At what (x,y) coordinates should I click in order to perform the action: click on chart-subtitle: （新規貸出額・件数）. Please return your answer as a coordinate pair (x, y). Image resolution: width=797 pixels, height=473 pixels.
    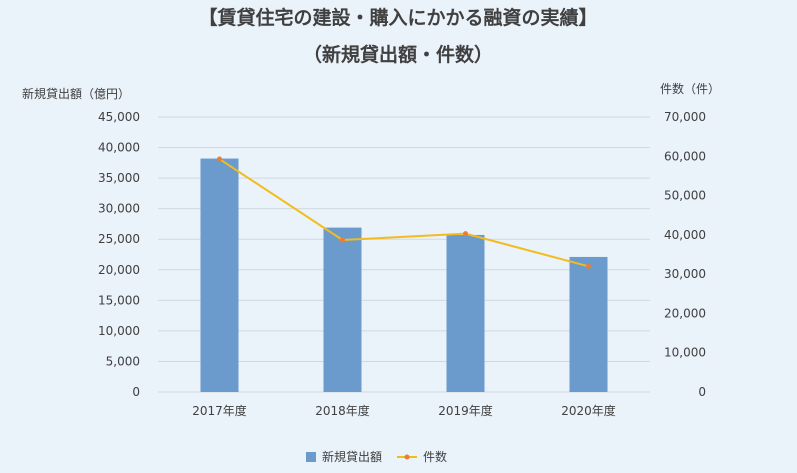
    Looking at the image, I should click on (398, 54).